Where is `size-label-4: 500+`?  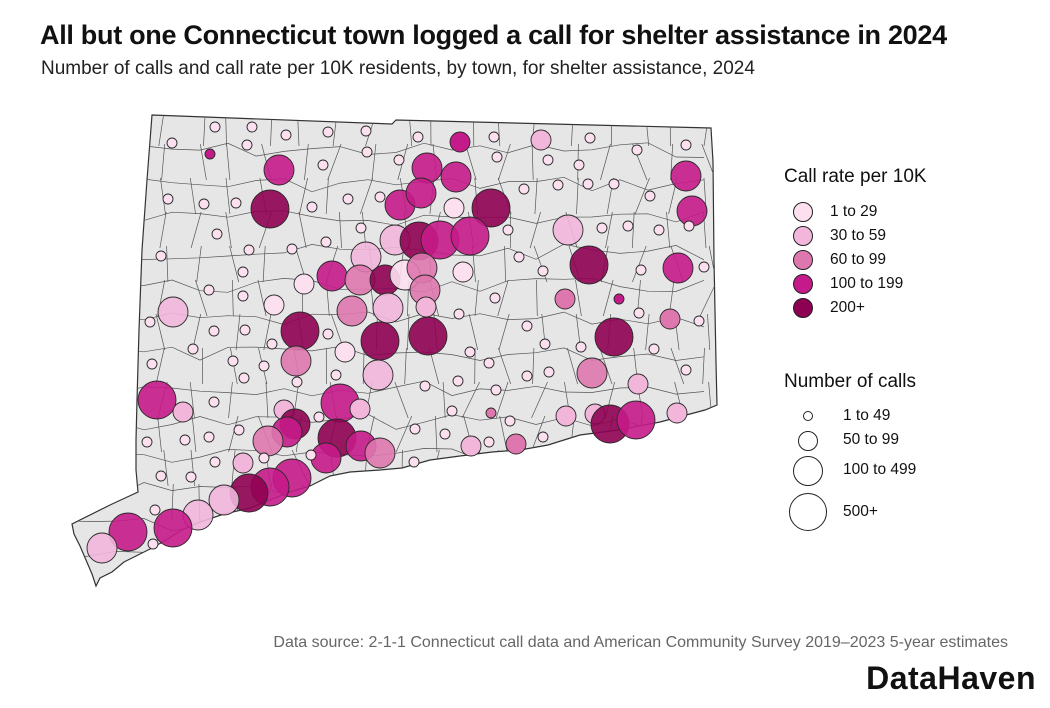 size-label-4: 500+ is located at coordinates (860, 511).